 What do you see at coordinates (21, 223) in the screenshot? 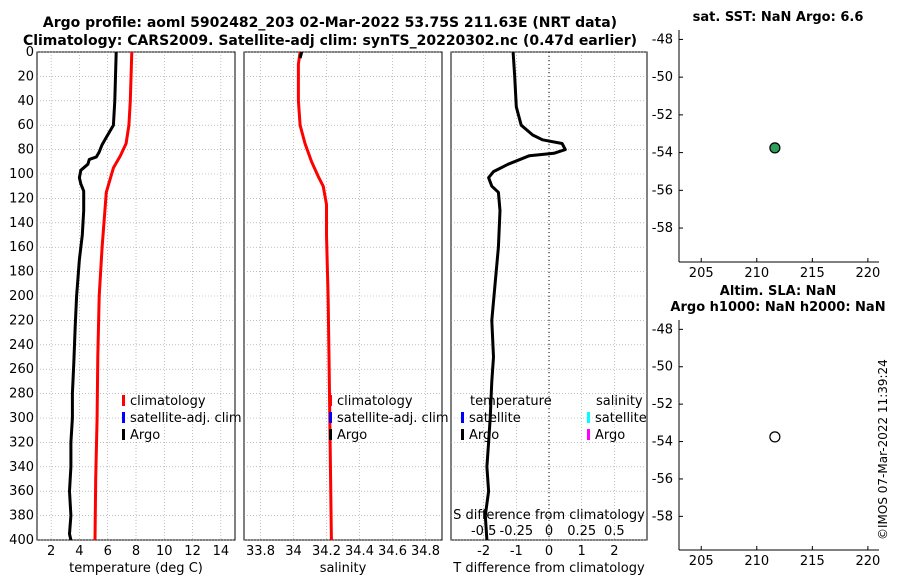
I see `depth-tick-label: 140` at bounding box center [21, 223].